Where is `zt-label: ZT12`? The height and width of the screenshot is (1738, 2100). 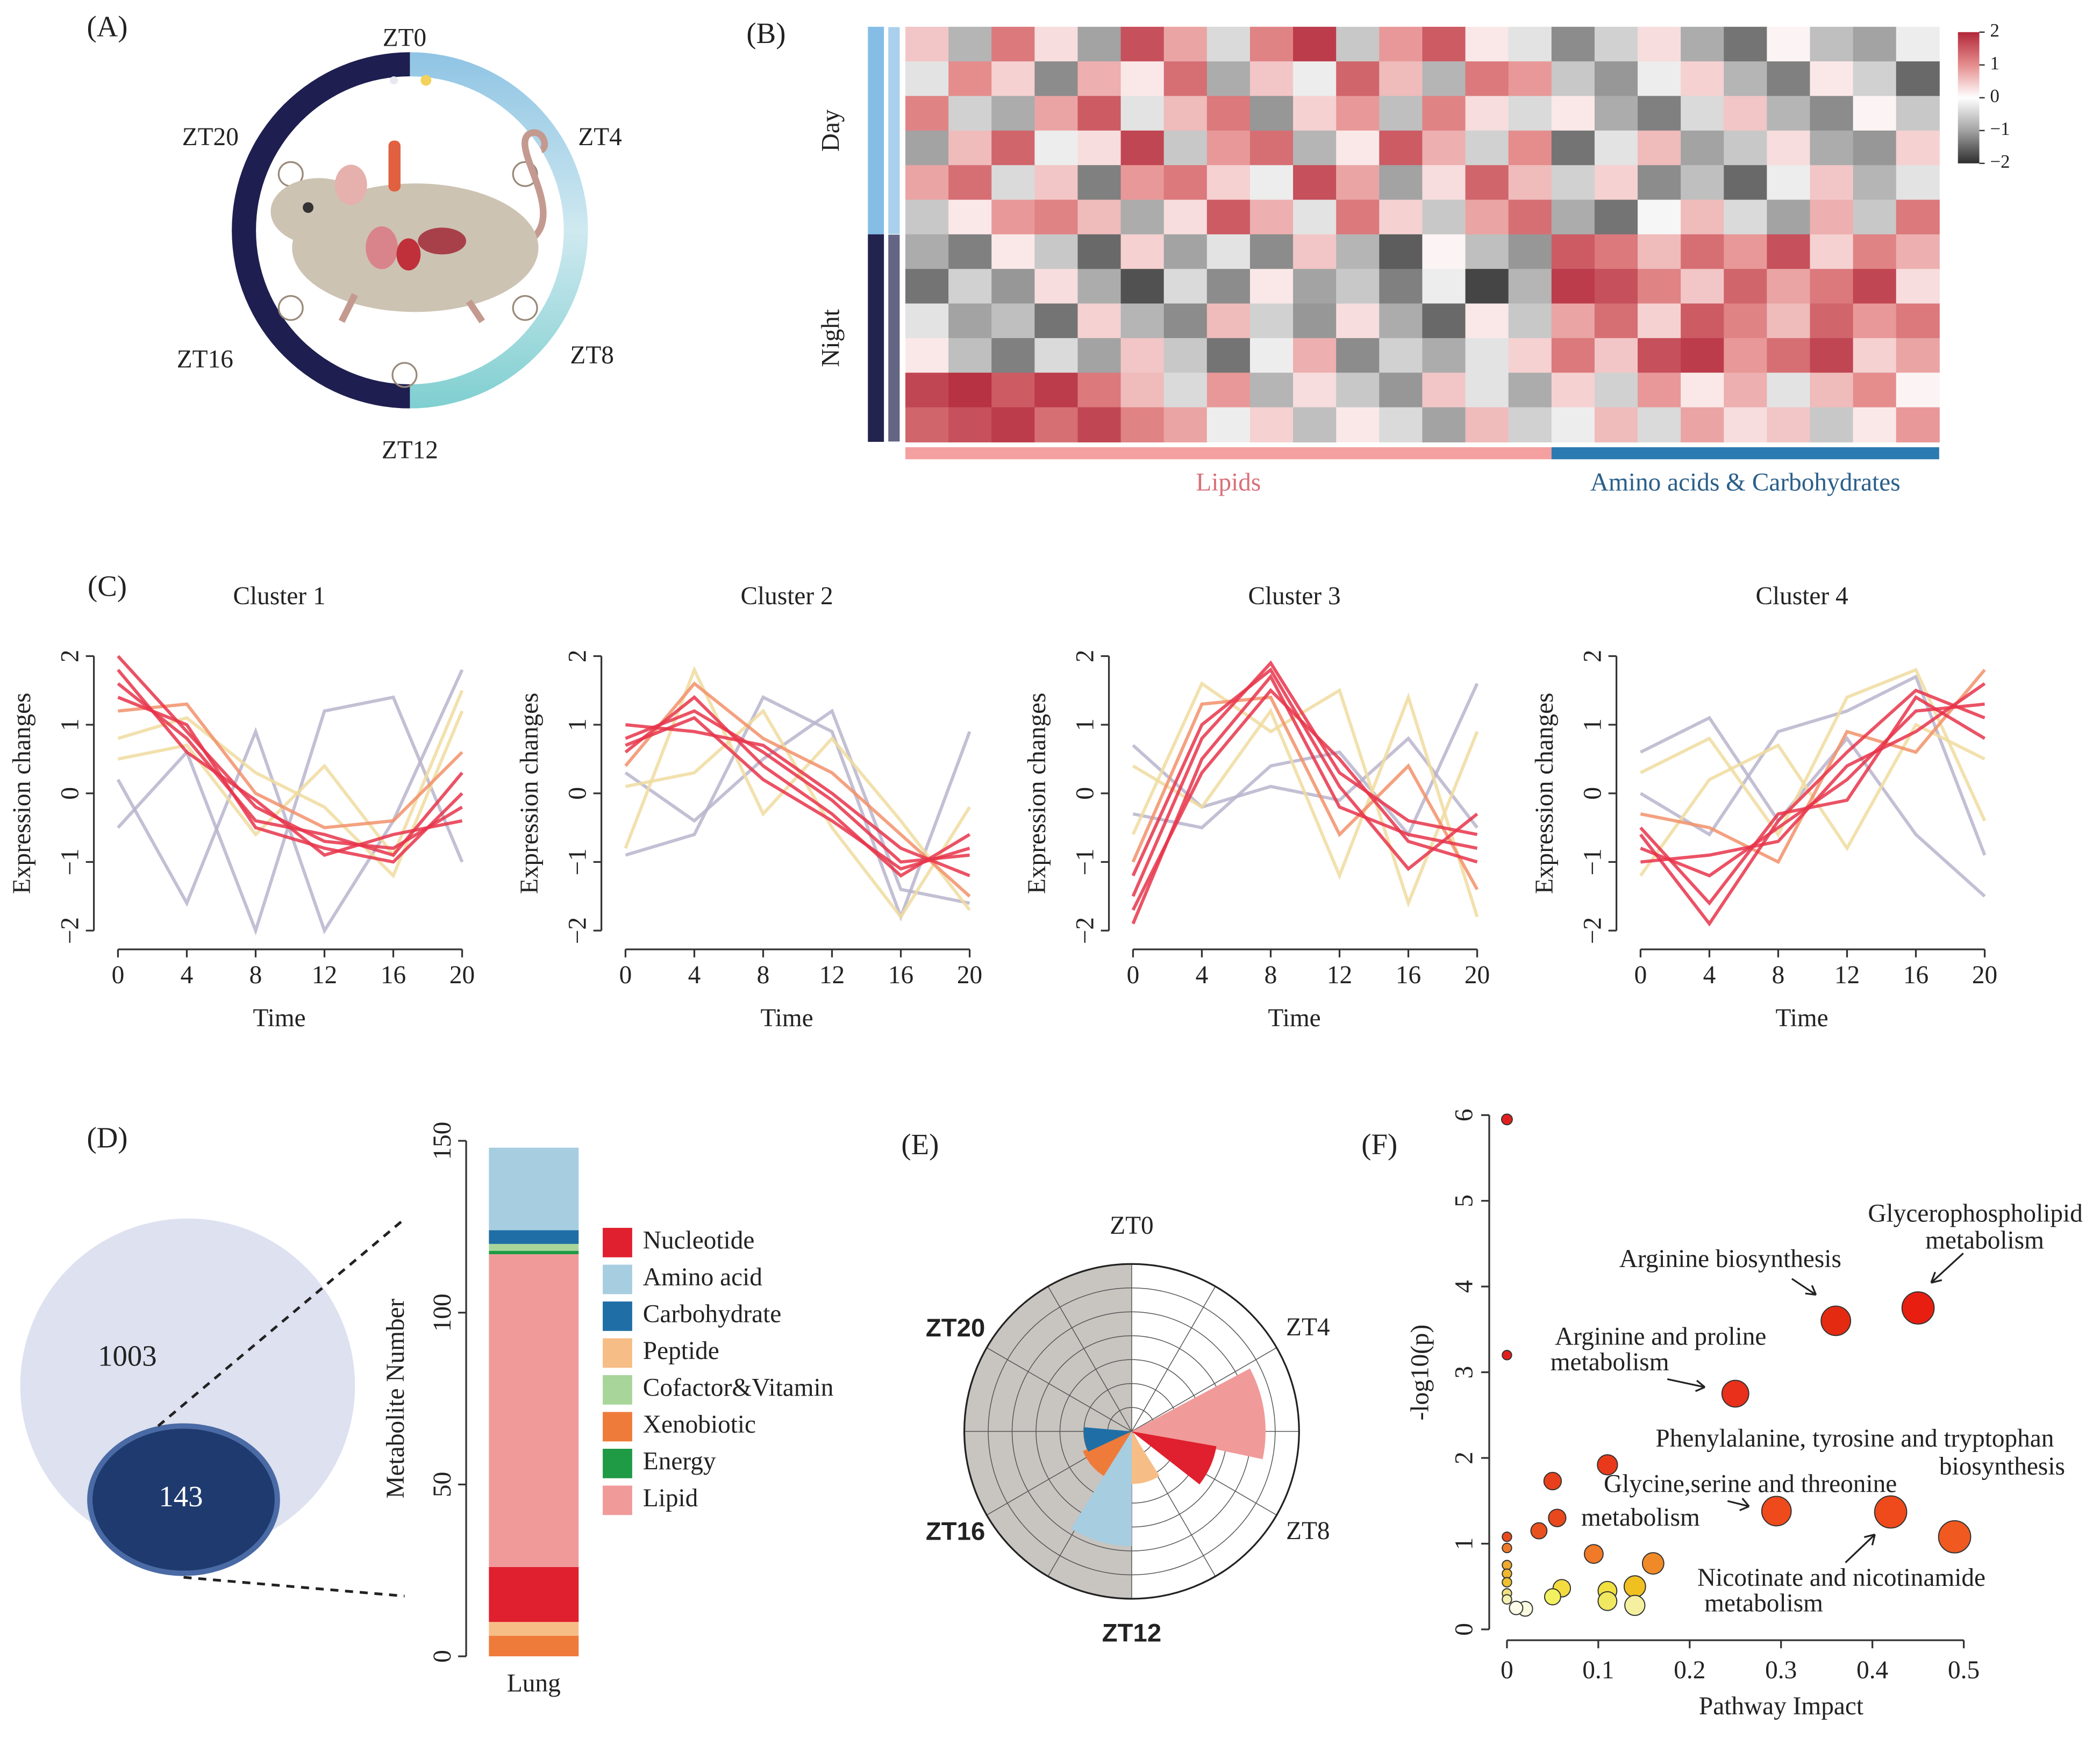 zt-label: ZT12 is located at coordinates (410, 450).